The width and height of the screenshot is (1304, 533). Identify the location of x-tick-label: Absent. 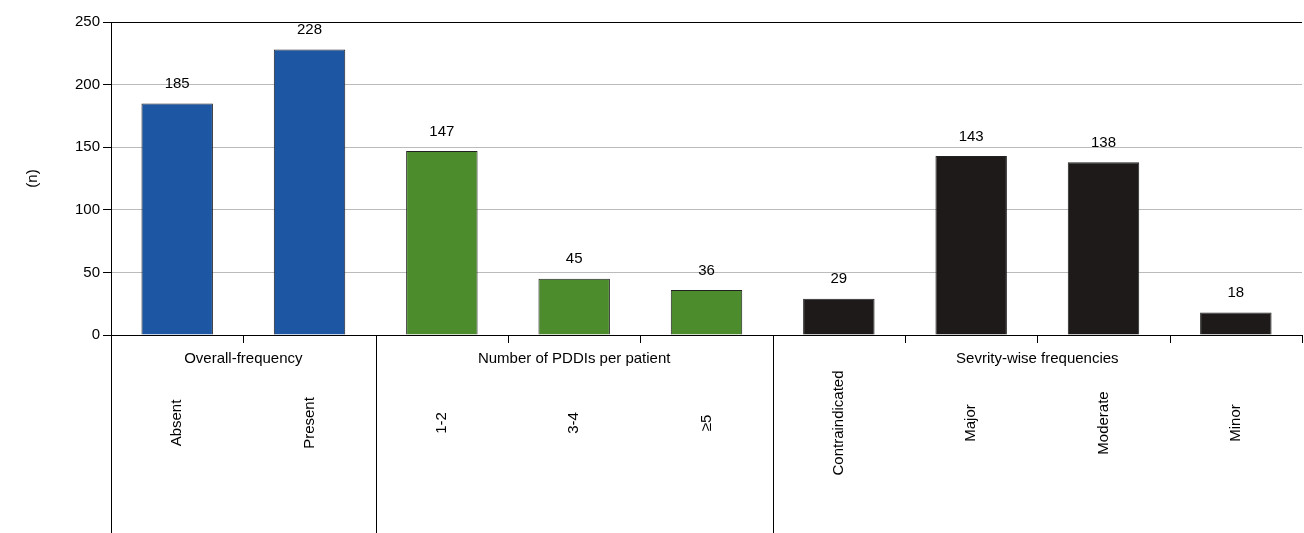
(176, 422).